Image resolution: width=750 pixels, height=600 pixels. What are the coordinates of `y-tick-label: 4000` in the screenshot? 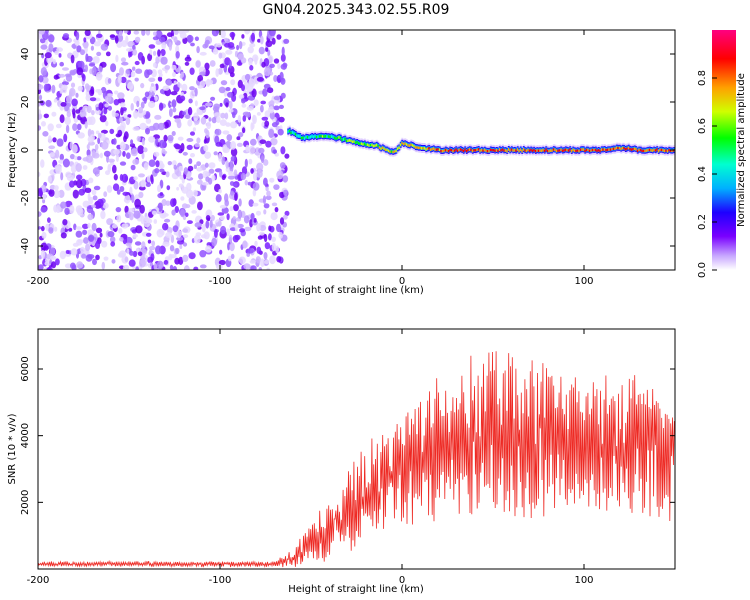 It's located at (25, 435).